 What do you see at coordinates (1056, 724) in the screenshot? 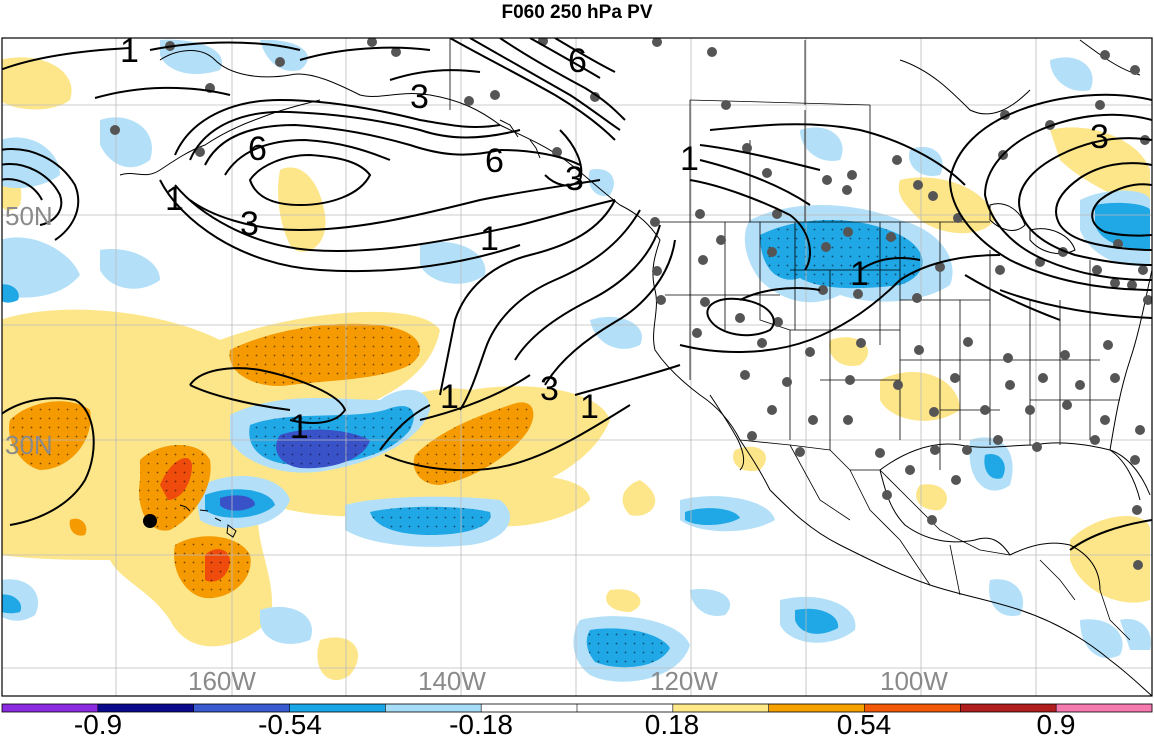
I see `colorbar-tick-label: 0.9` at bounding box center [1056, 724].